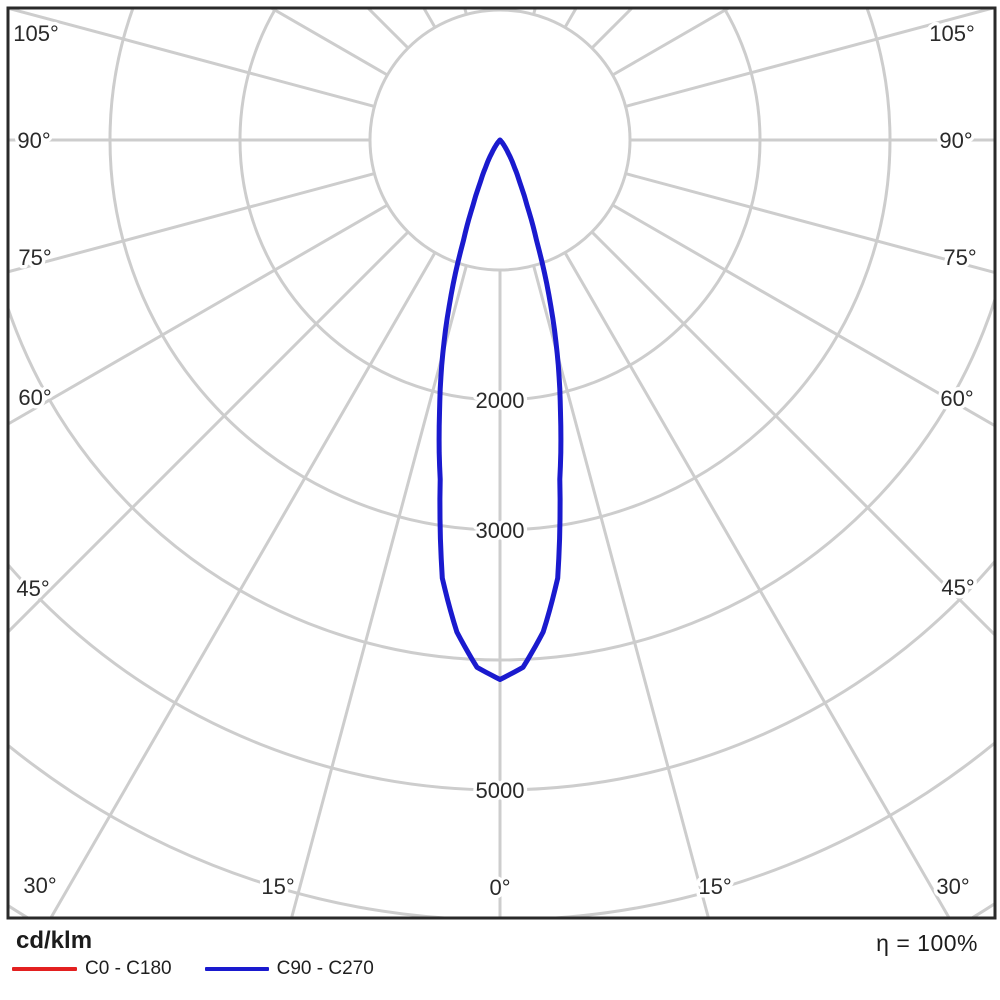 This screenshot has height=1000, width=1000. I want to click on ring-value-label: 2000, so click(500, 400).